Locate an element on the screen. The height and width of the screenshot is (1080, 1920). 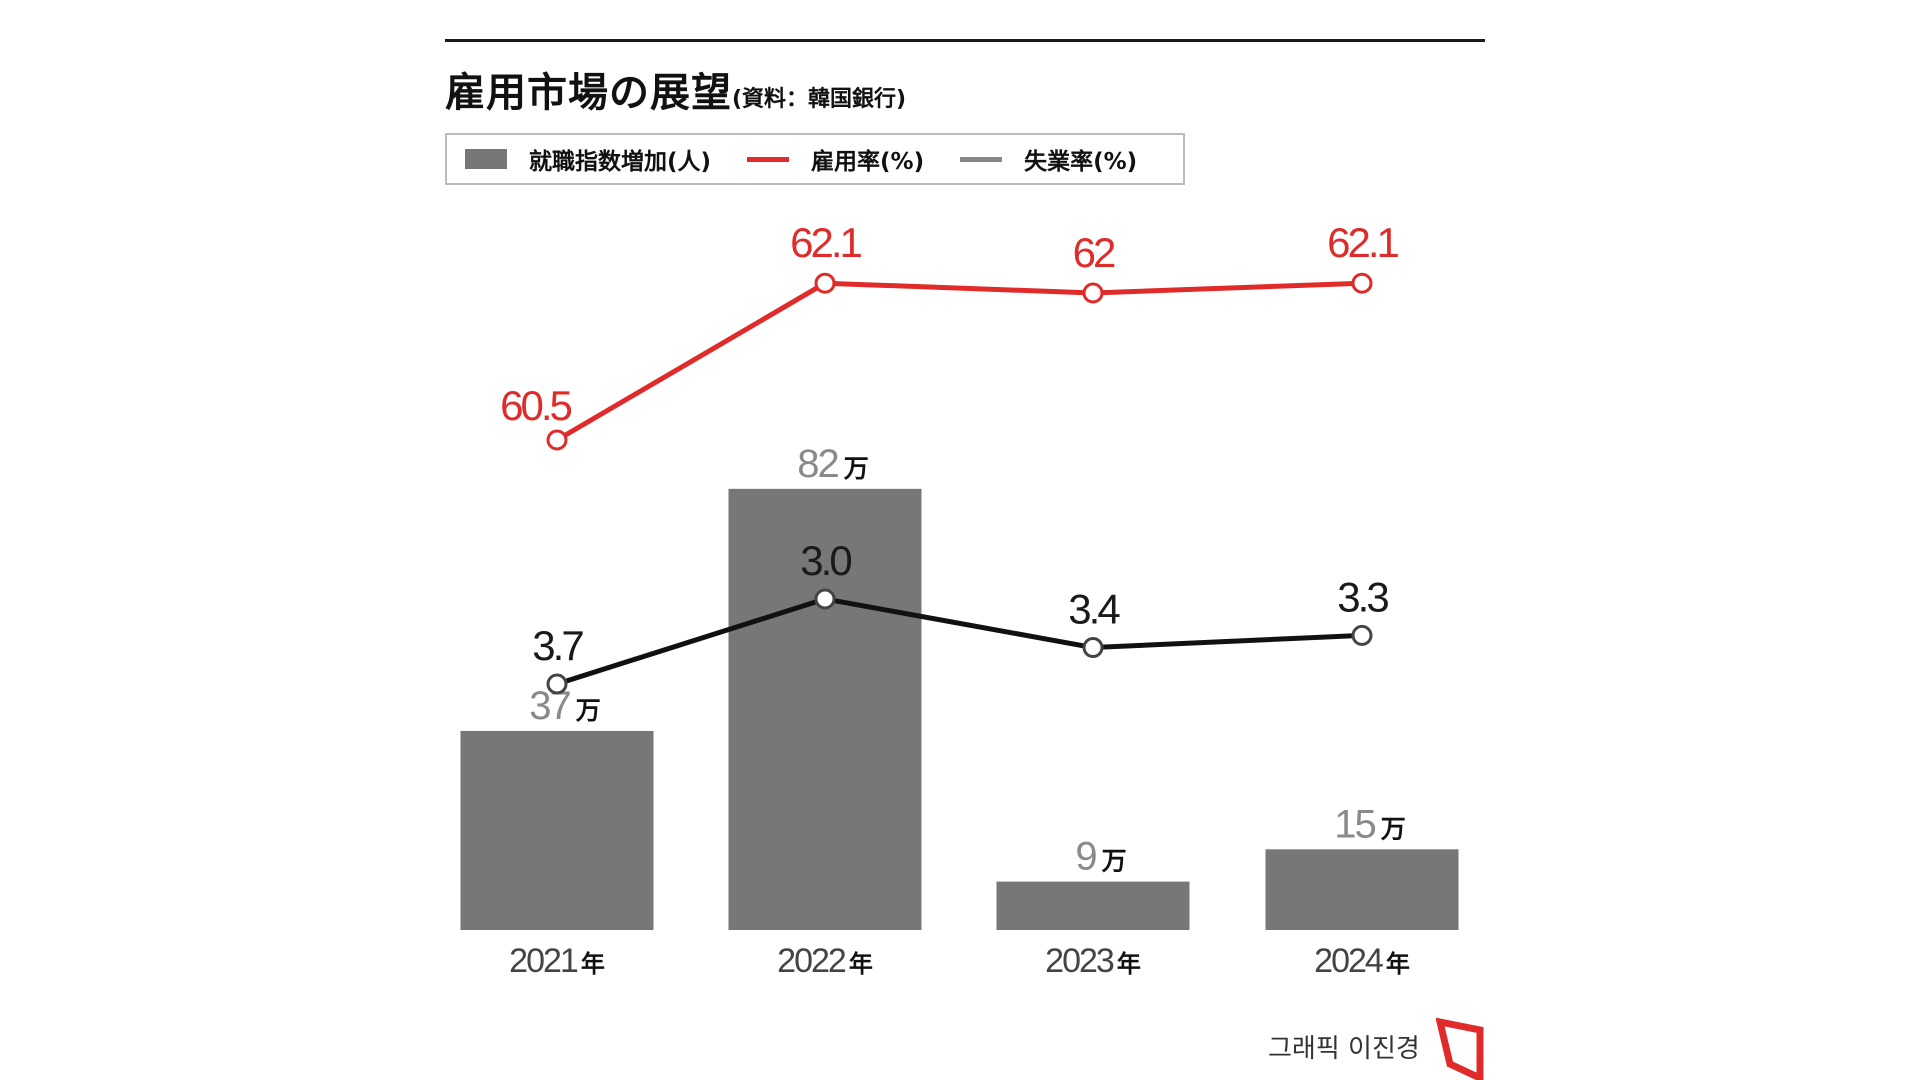
employment-rate-line is located at coordinates (959, 361).